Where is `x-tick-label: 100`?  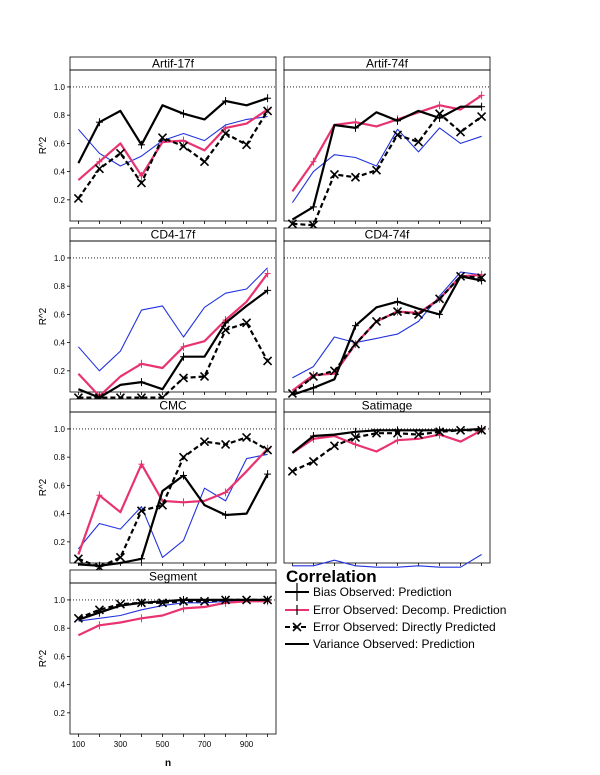 x-tick-label: 100 is located at coordinates (79, 744).